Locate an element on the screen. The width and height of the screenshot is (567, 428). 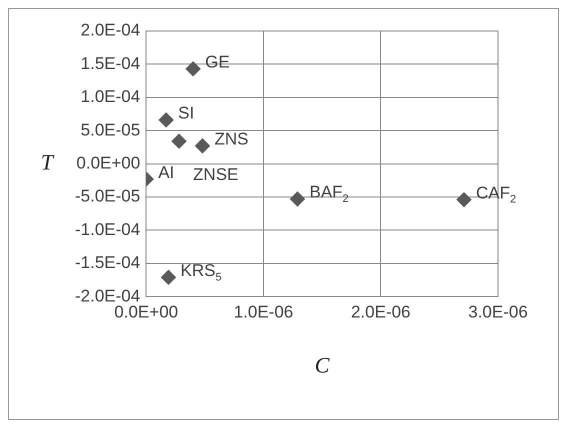
y-tick-label: 2.0E-04 is located at coordinates (110, 30).